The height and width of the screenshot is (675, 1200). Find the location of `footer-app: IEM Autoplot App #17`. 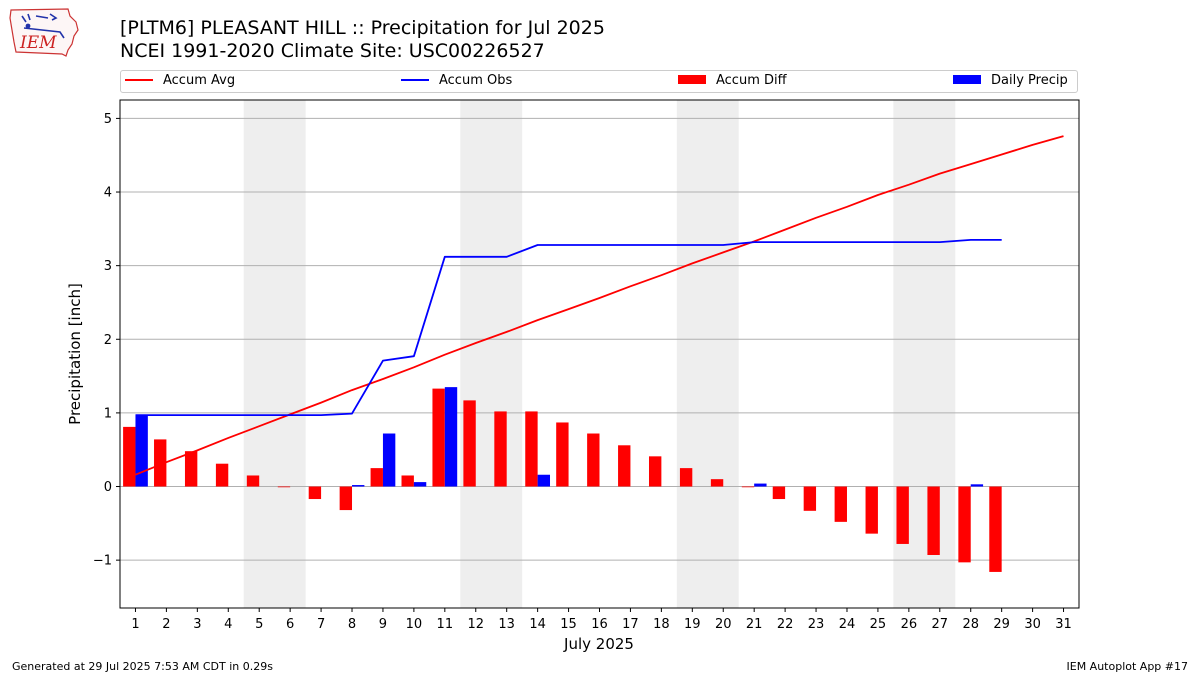

footer-app: IEM Autoplot App #17 is located at coordinates (1127, 666).